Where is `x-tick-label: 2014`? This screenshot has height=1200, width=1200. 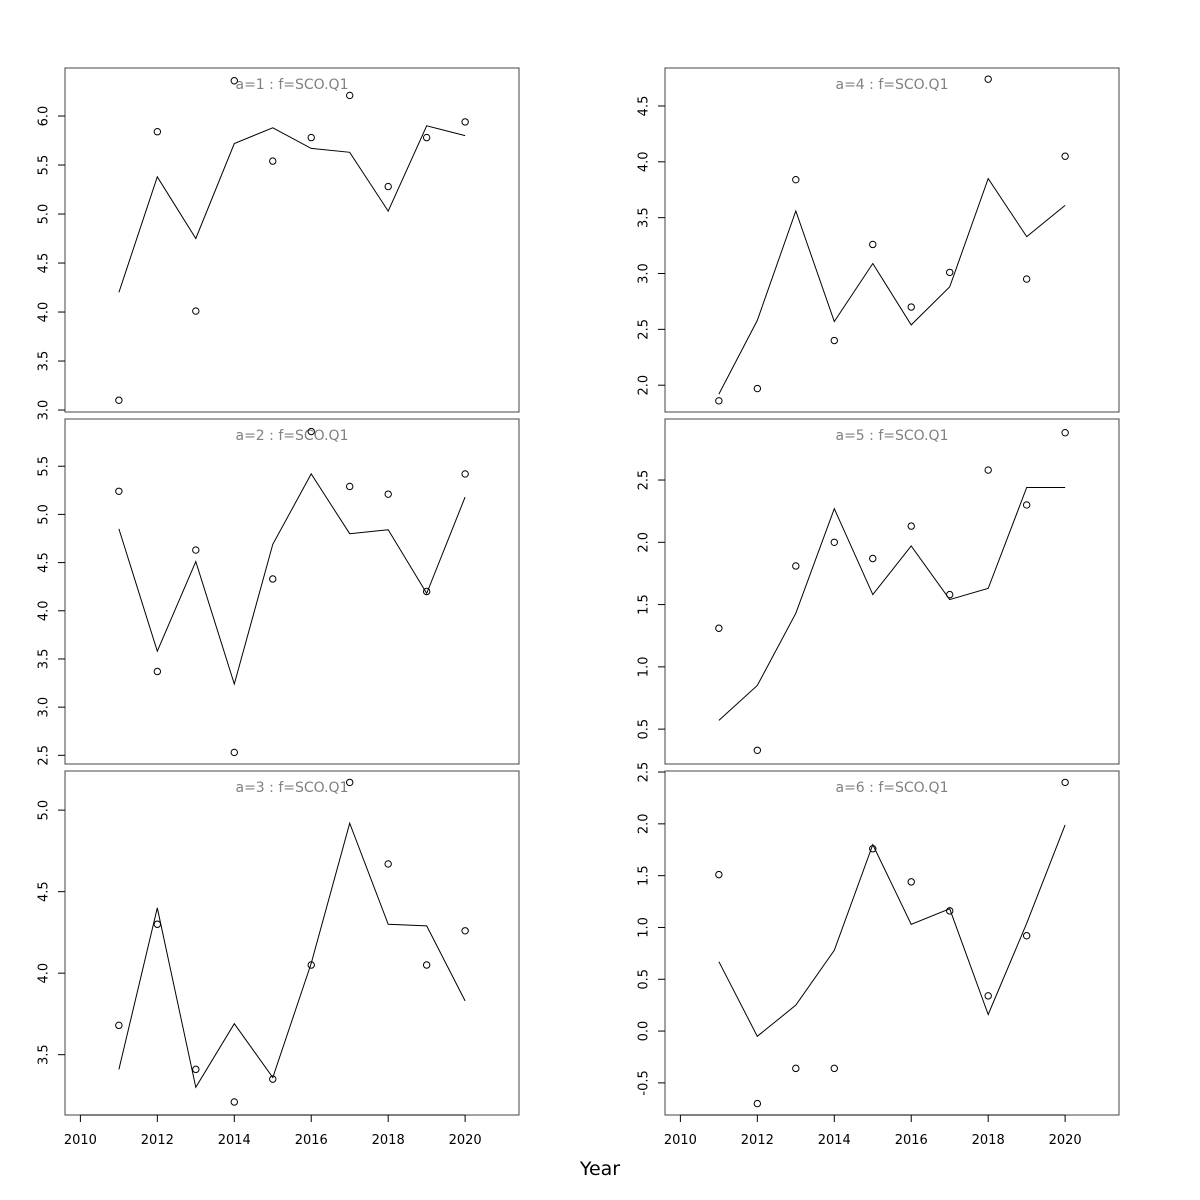 x-tick-label: 2014 is located at coordinates (834, 1140).